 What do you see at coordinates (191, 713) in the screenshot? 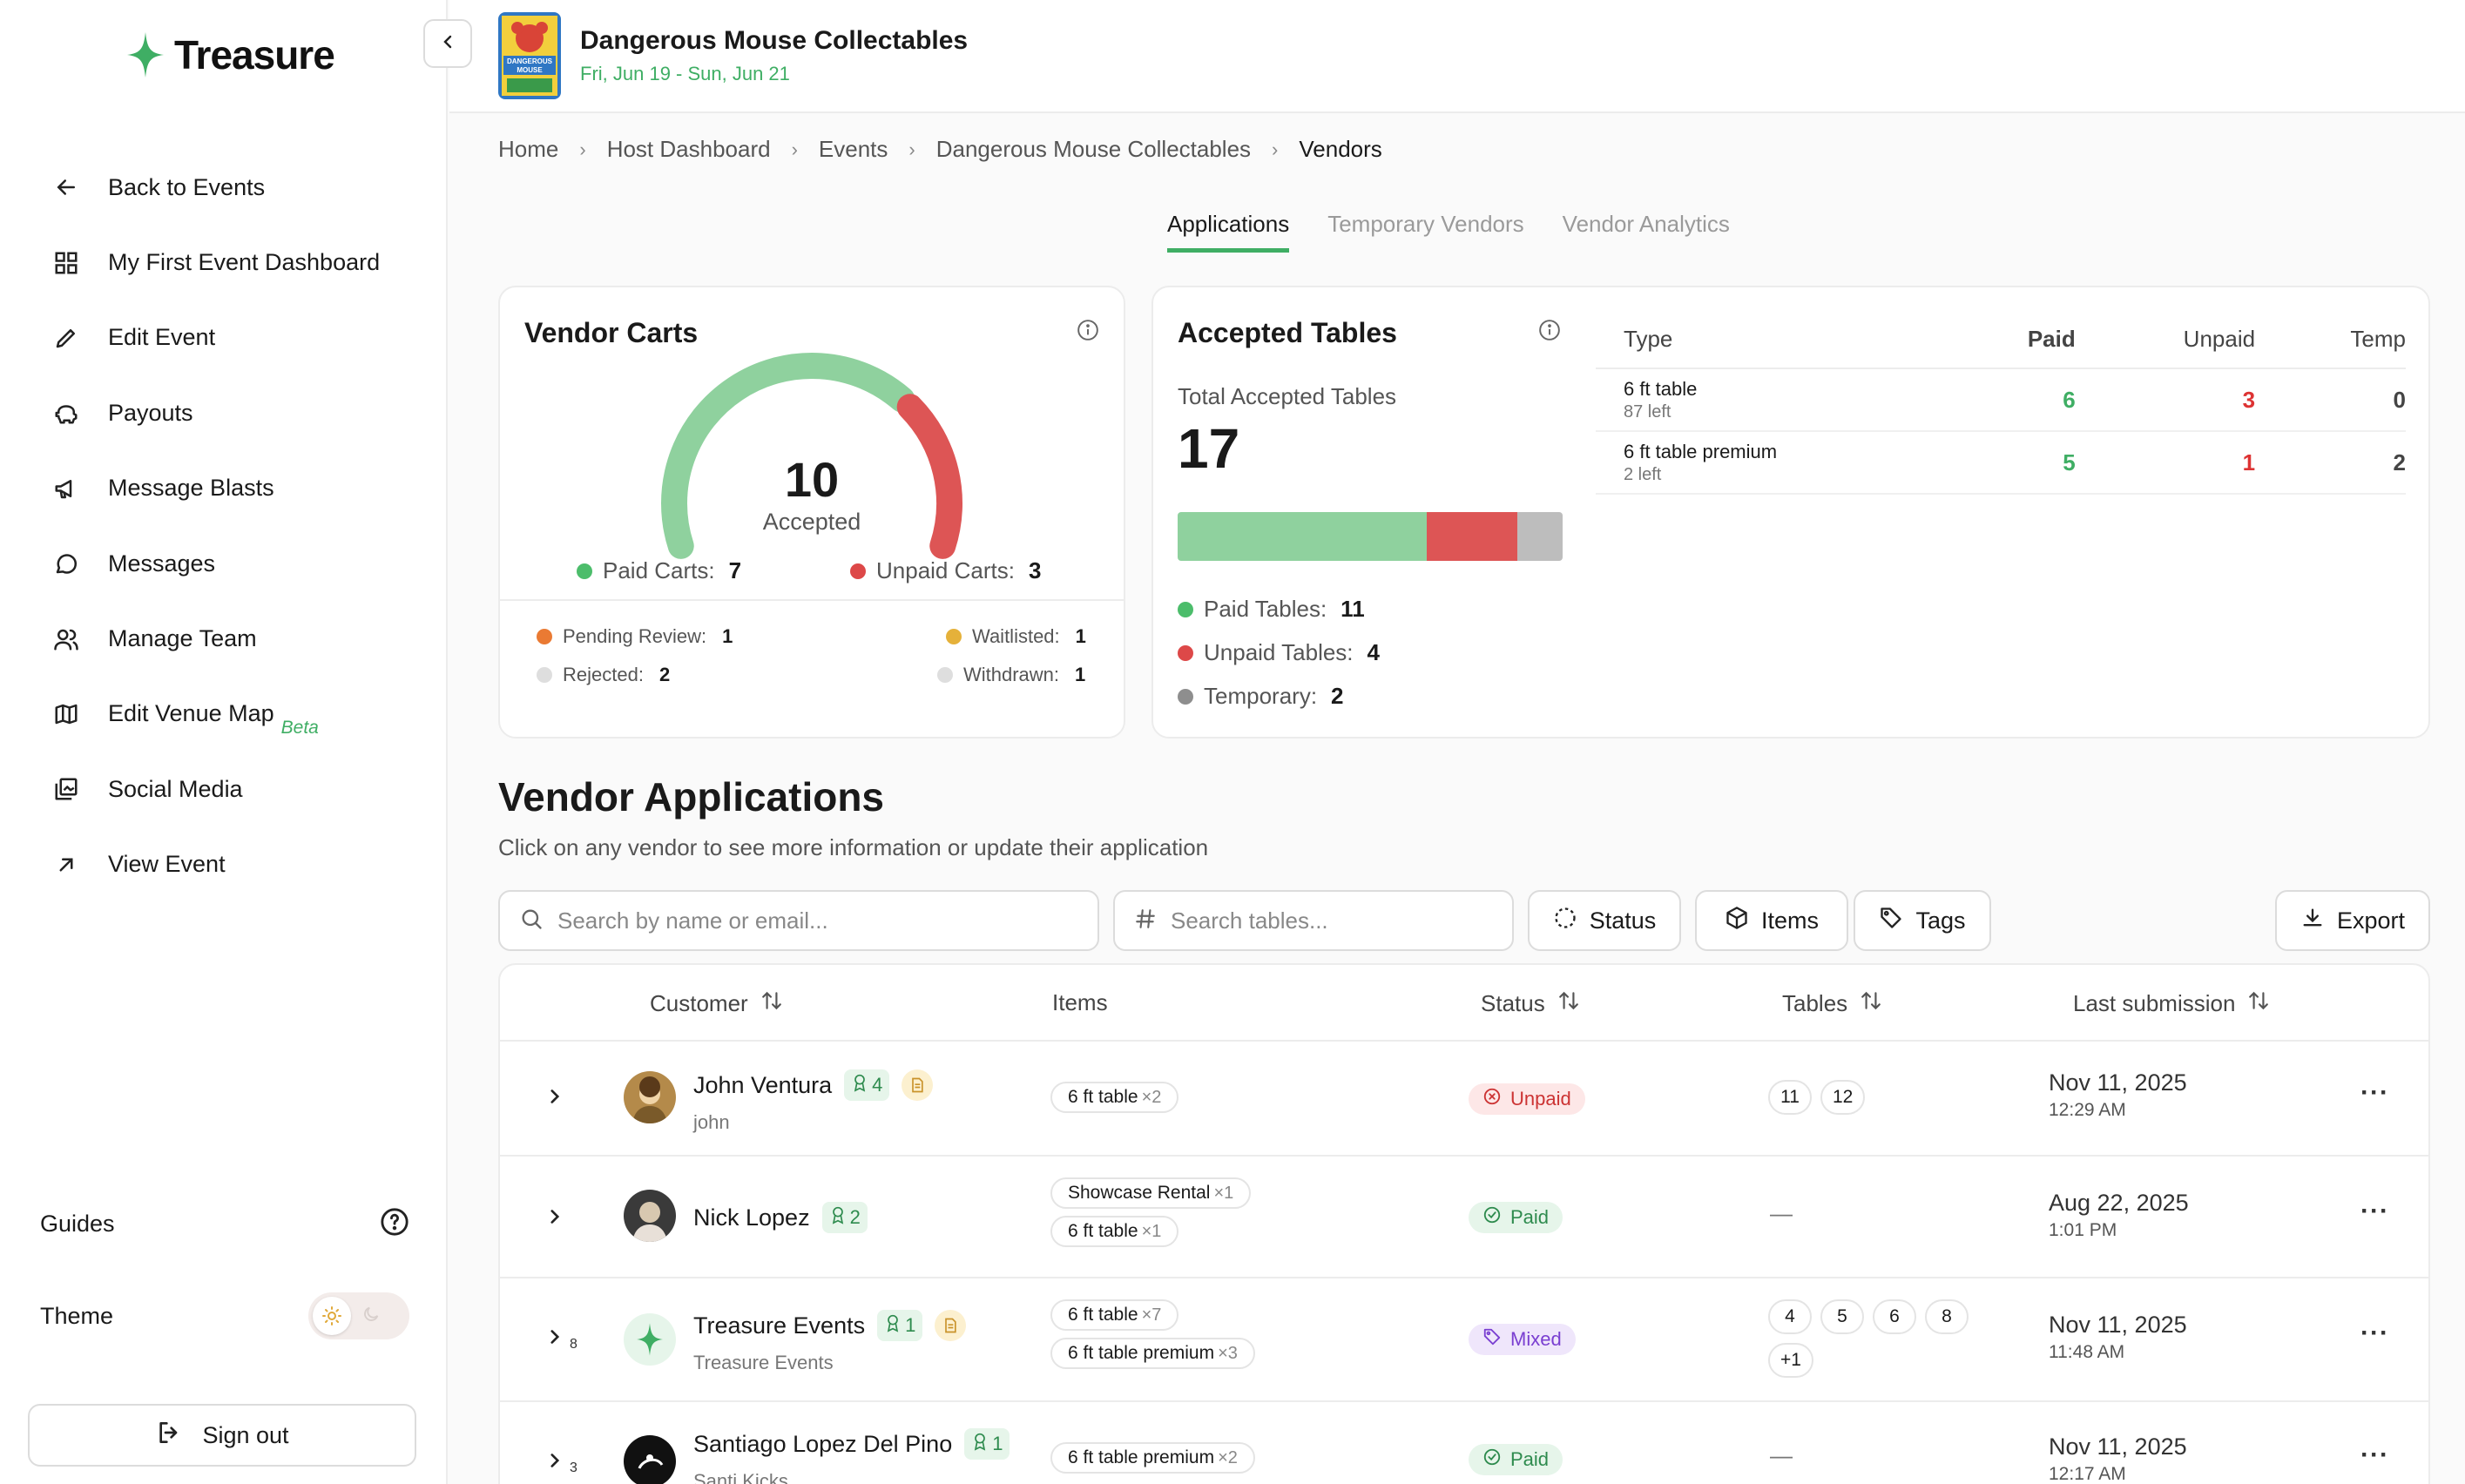
I see `sidebar-item-text: Edit Venue Map` at bounding box center [191, 713].